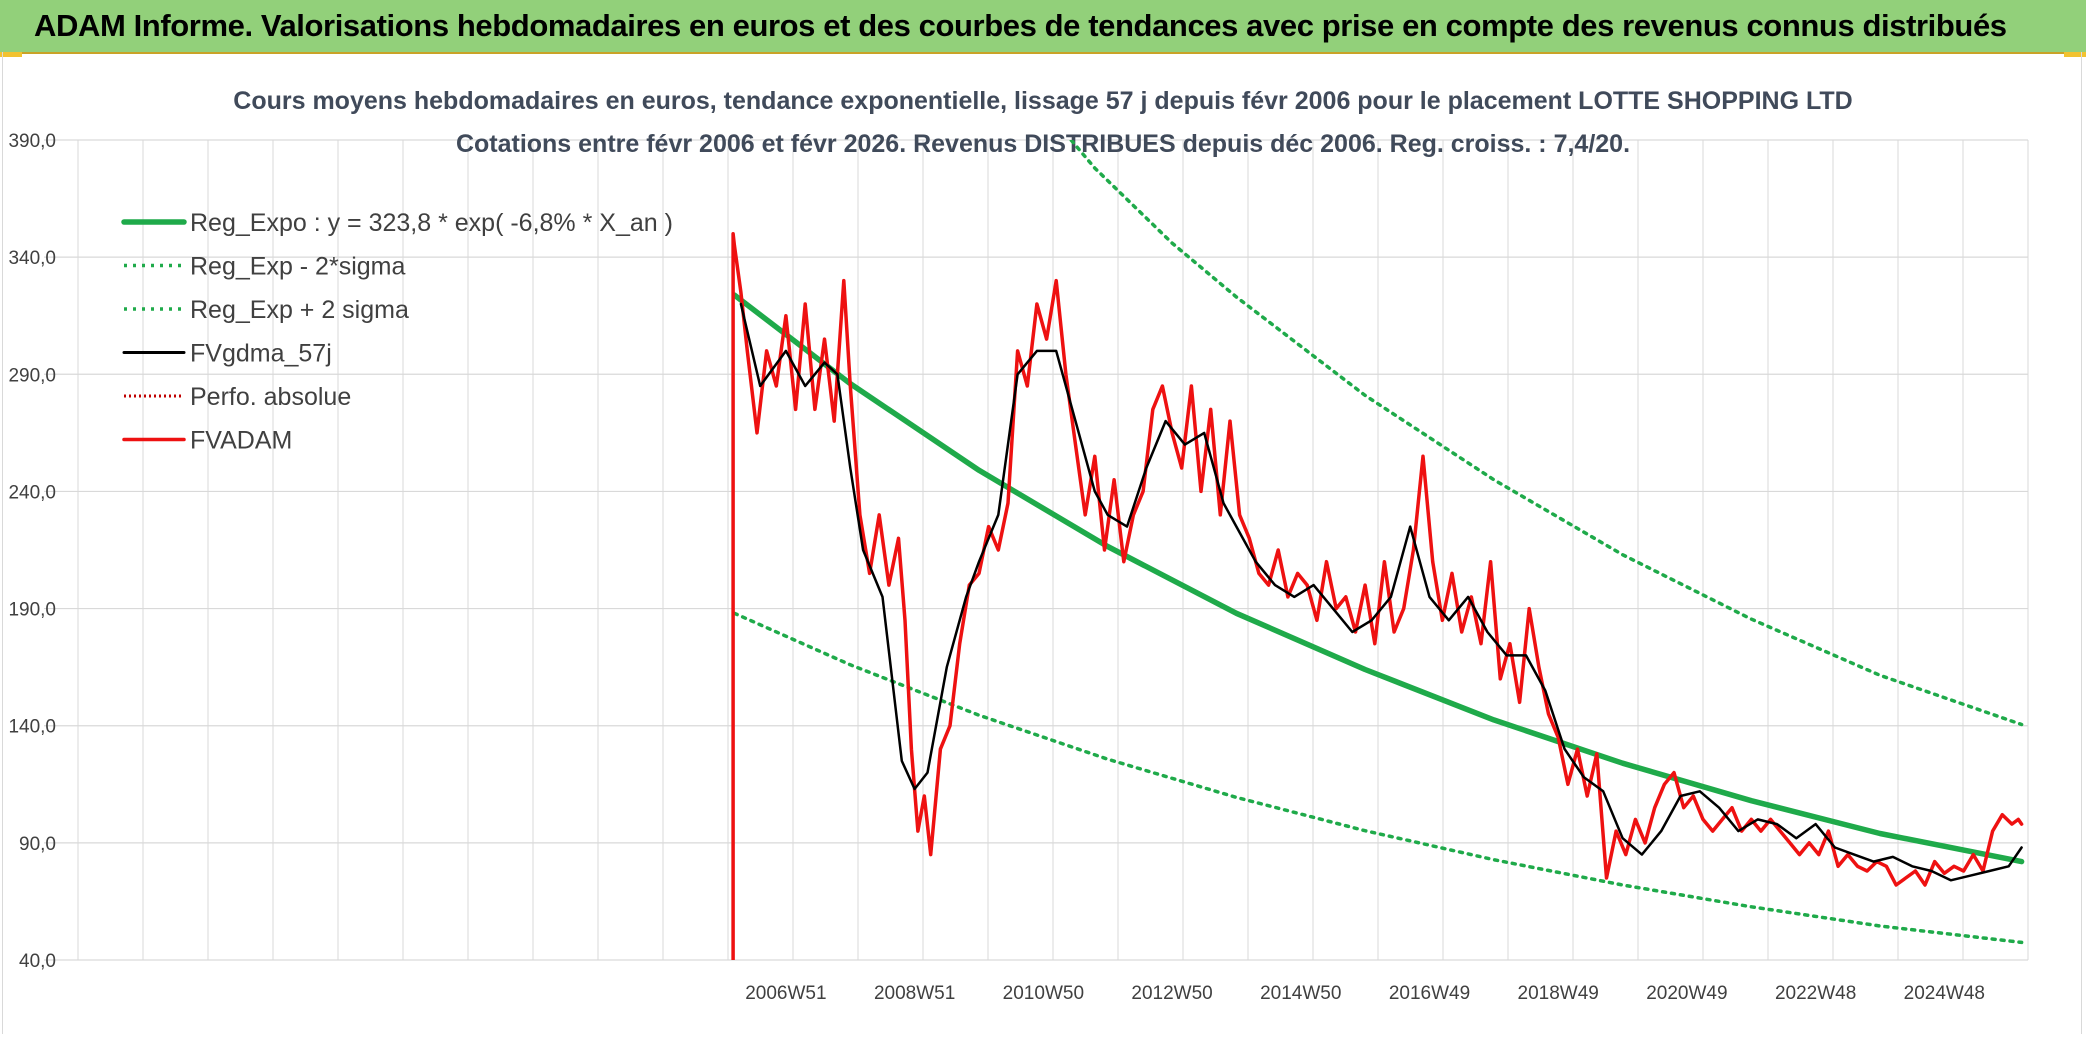 This screenshot has width=2086, height=1038. I want to click on y-tick-label: 340,0, so click(32, 258).